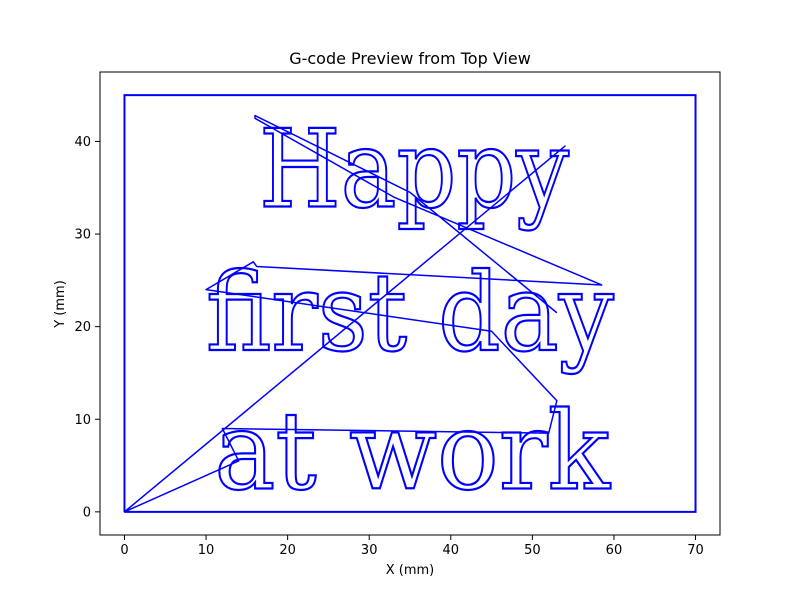 This screenshot has height=600, width=800. I want to click on y-axis-label: Y (mm), so click(60, 304).